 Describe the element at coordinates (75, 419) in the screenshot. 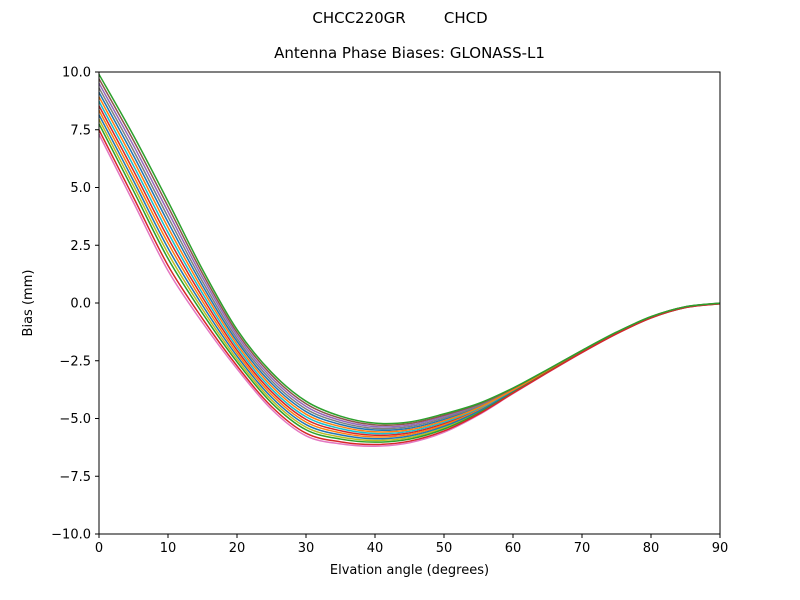

I see `y-tick-label: −5.0` at that location.